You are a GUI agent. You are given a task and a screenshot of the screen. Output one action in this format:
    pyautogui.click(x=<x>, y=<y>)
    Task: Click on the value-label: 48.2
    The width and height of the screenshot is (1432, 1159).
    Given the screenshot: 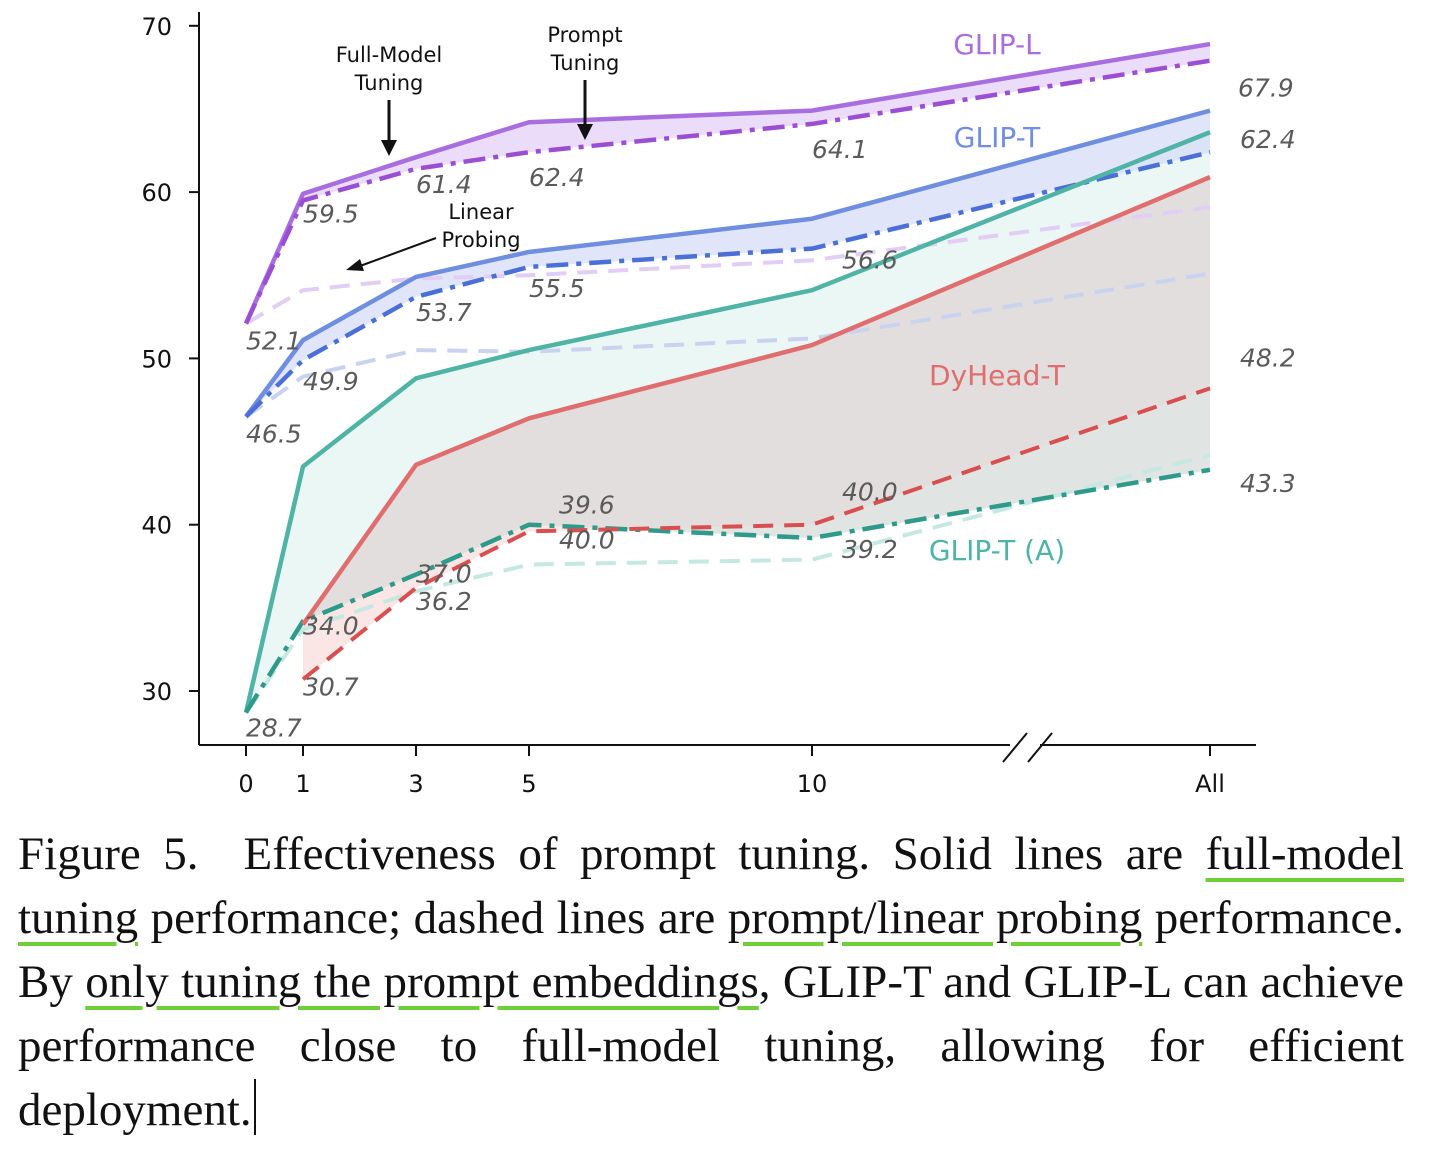 What is the action you would take?
    pyautogui.click(x=1268, y=357)
    